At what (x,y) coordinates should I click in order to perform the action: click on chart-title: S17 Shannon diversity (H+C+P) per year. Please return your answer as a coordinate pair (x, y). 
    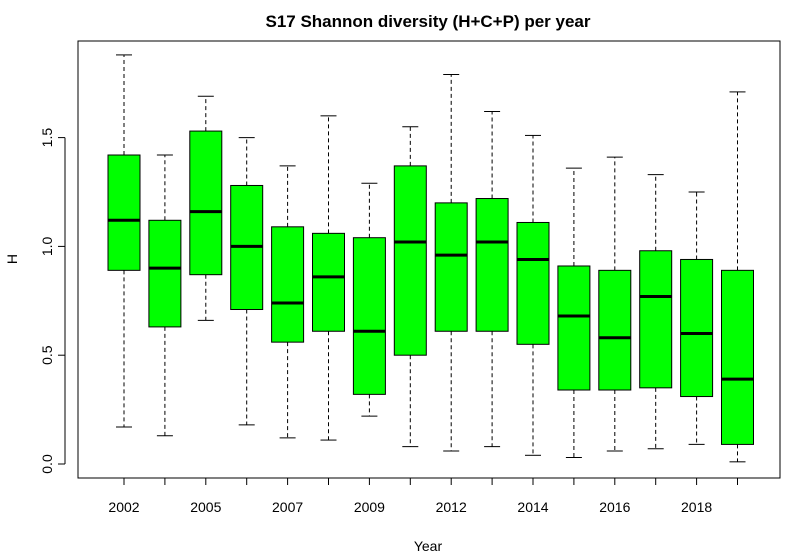
    Looking at the image, I should click on (427, 21).